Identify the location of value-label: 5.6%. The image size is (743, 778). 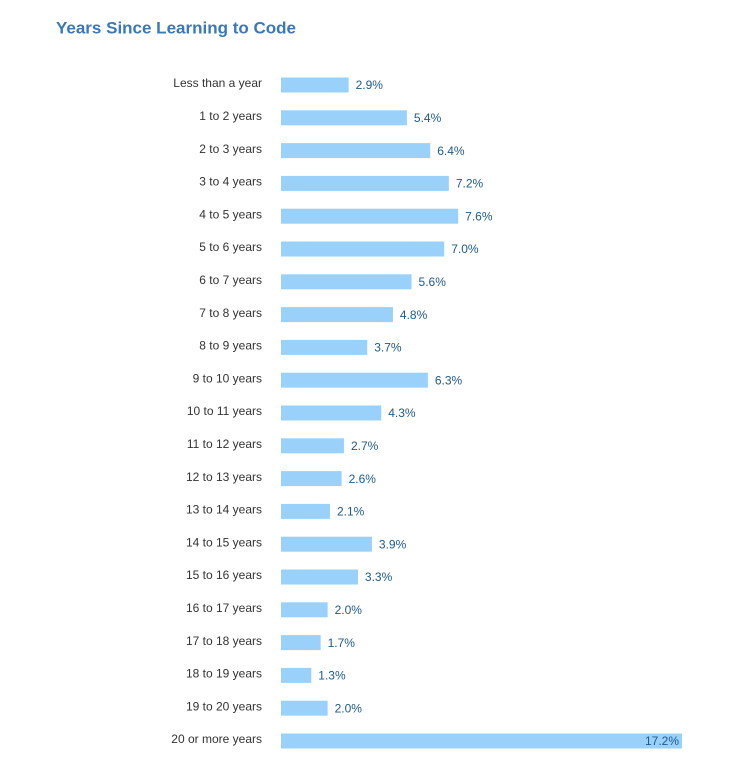
(433, 282).